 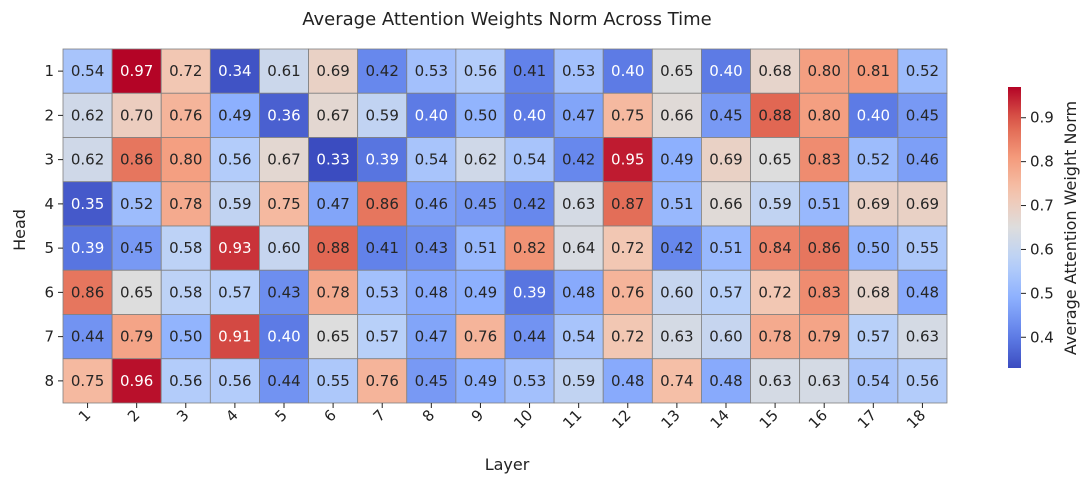 I want to click on y-tick-label: 3, so click(x=49, y=160).